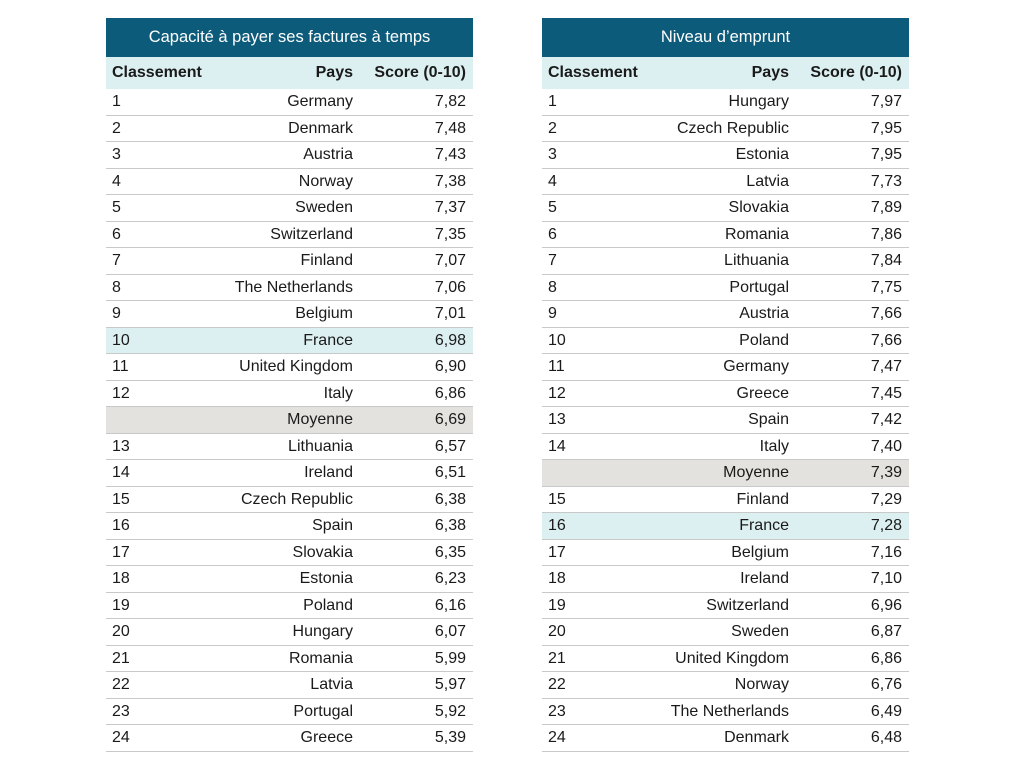 This screenshot has width=1024, height=768. What do you see at coordinates (450, 128) in the screenshot?
I see `score-cell: 7,48` at bounding box center [450, 128].